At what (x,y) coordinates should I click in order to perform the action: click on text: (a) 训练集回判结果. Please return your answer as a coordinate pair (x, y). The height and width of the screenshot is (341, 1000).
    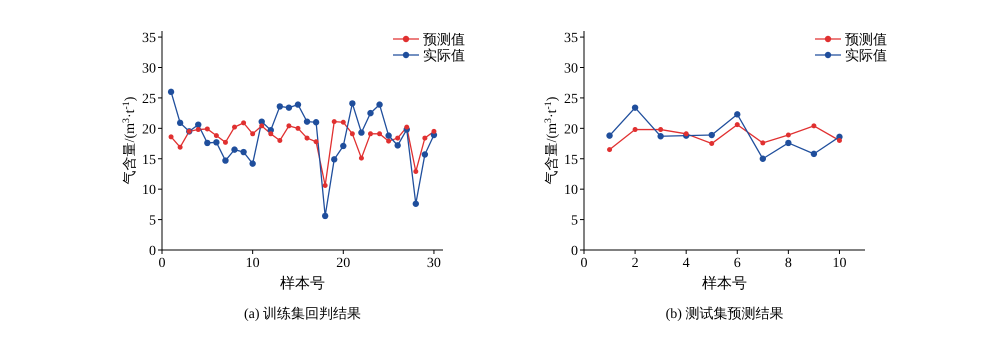
    Looking at the image, I should click on (303, 314).